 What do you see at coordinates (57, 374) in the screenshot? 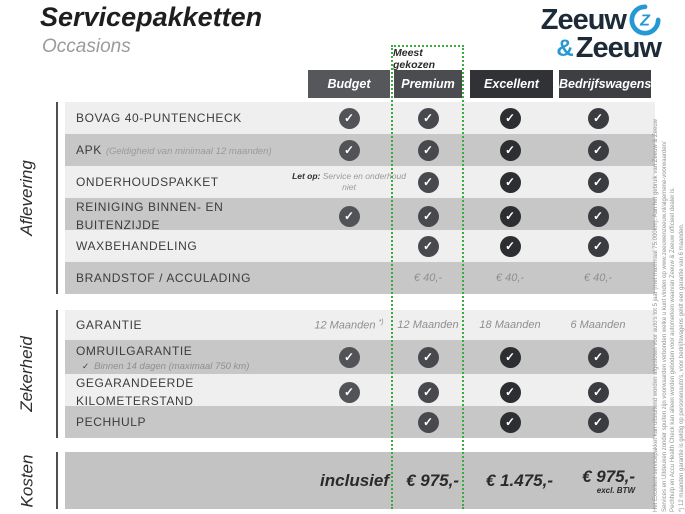
I see `section-divider-zekerheid` at bounding box center [57, 374].